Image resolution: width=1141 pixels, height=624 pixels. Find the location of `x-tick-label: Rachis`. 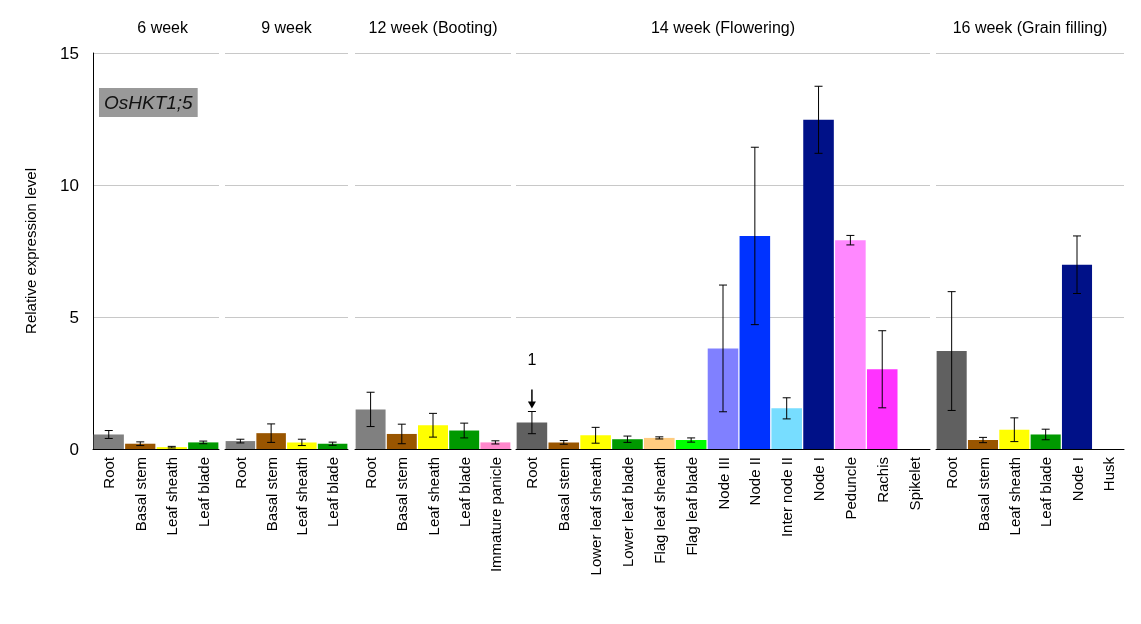

x-tick-label: Rachis is located at coordinates (882, 480).